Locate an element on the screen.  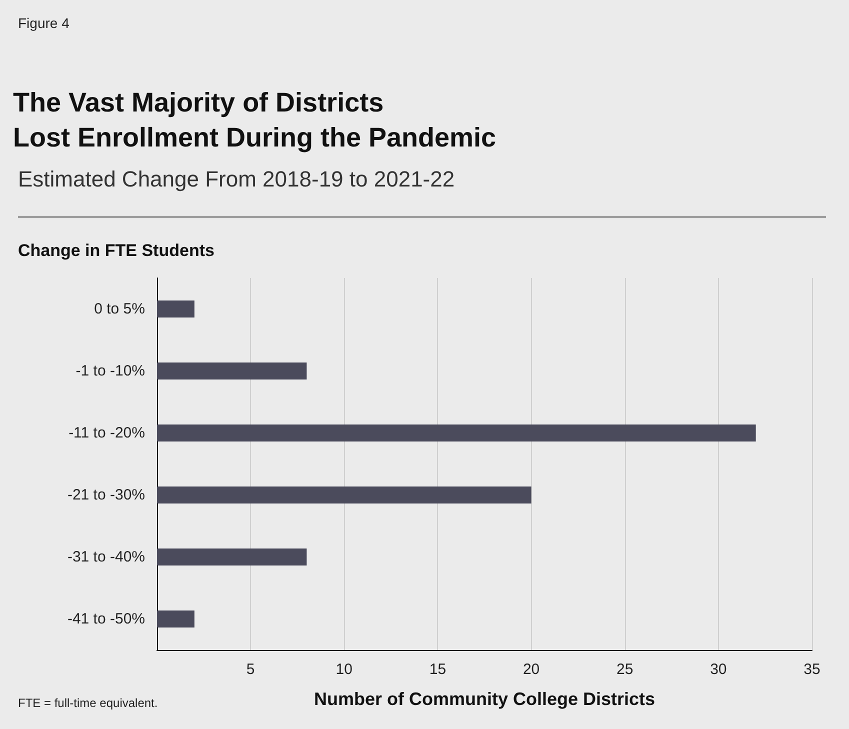
chart-subtitle: Estimated Change From 2018-19 to 2021-22 is located at coordinates (236, 179).